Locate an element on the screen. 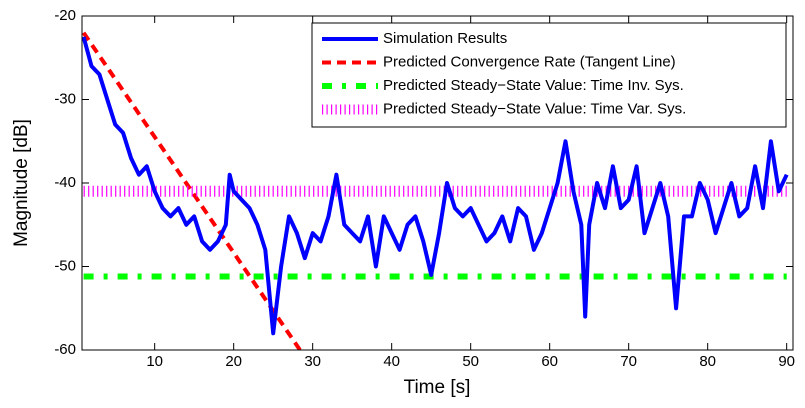 The width and height of the screenshot is (805, 408). x-tick-label: 70 is located at coordinates (628, 361).